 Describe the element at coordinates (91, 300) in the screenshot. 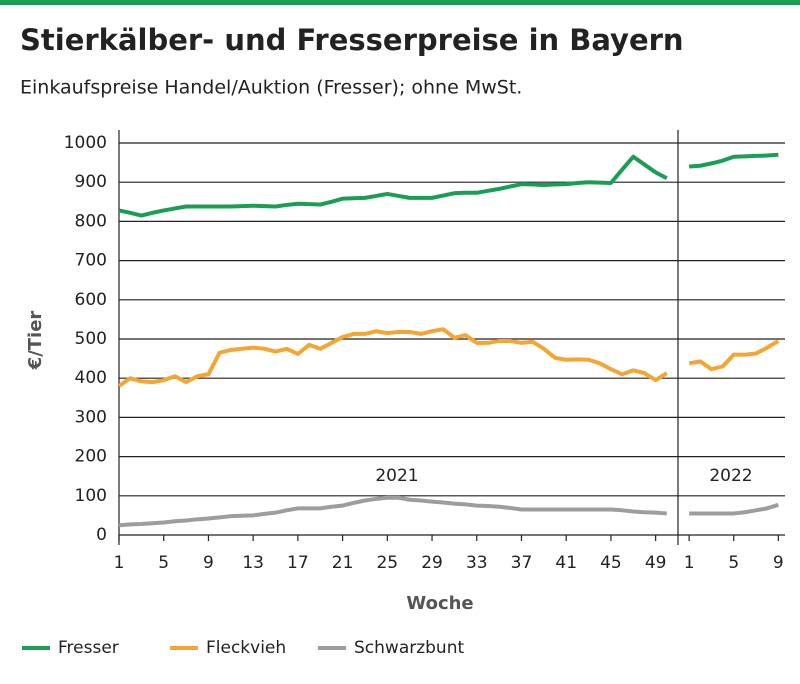

I see `y-tick-label: 600` at that location.